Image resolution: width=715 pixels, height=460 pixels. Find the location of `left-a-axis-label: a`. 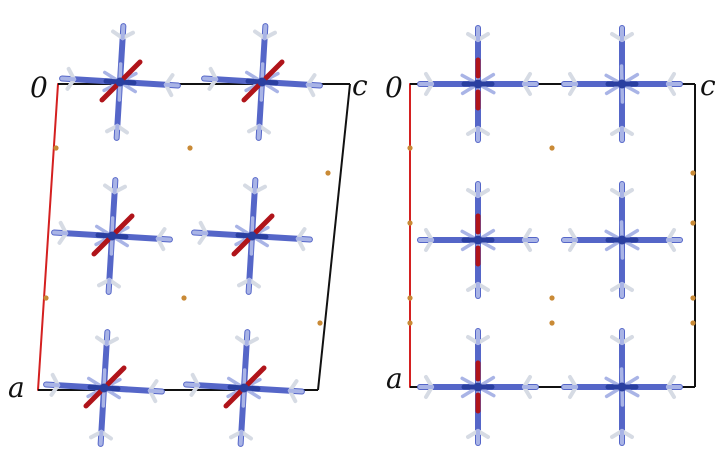

left-a-axis-label: a is located at coordinates (16, 387).